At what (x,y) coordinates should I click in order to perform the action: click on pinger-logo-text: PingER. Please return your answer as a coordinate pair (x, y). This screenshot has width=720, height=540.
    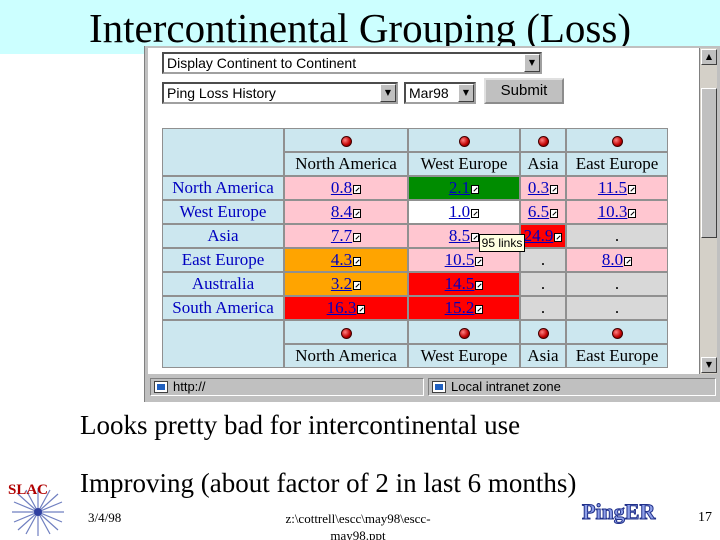
    Looking at the image, I should click on (619, 511).